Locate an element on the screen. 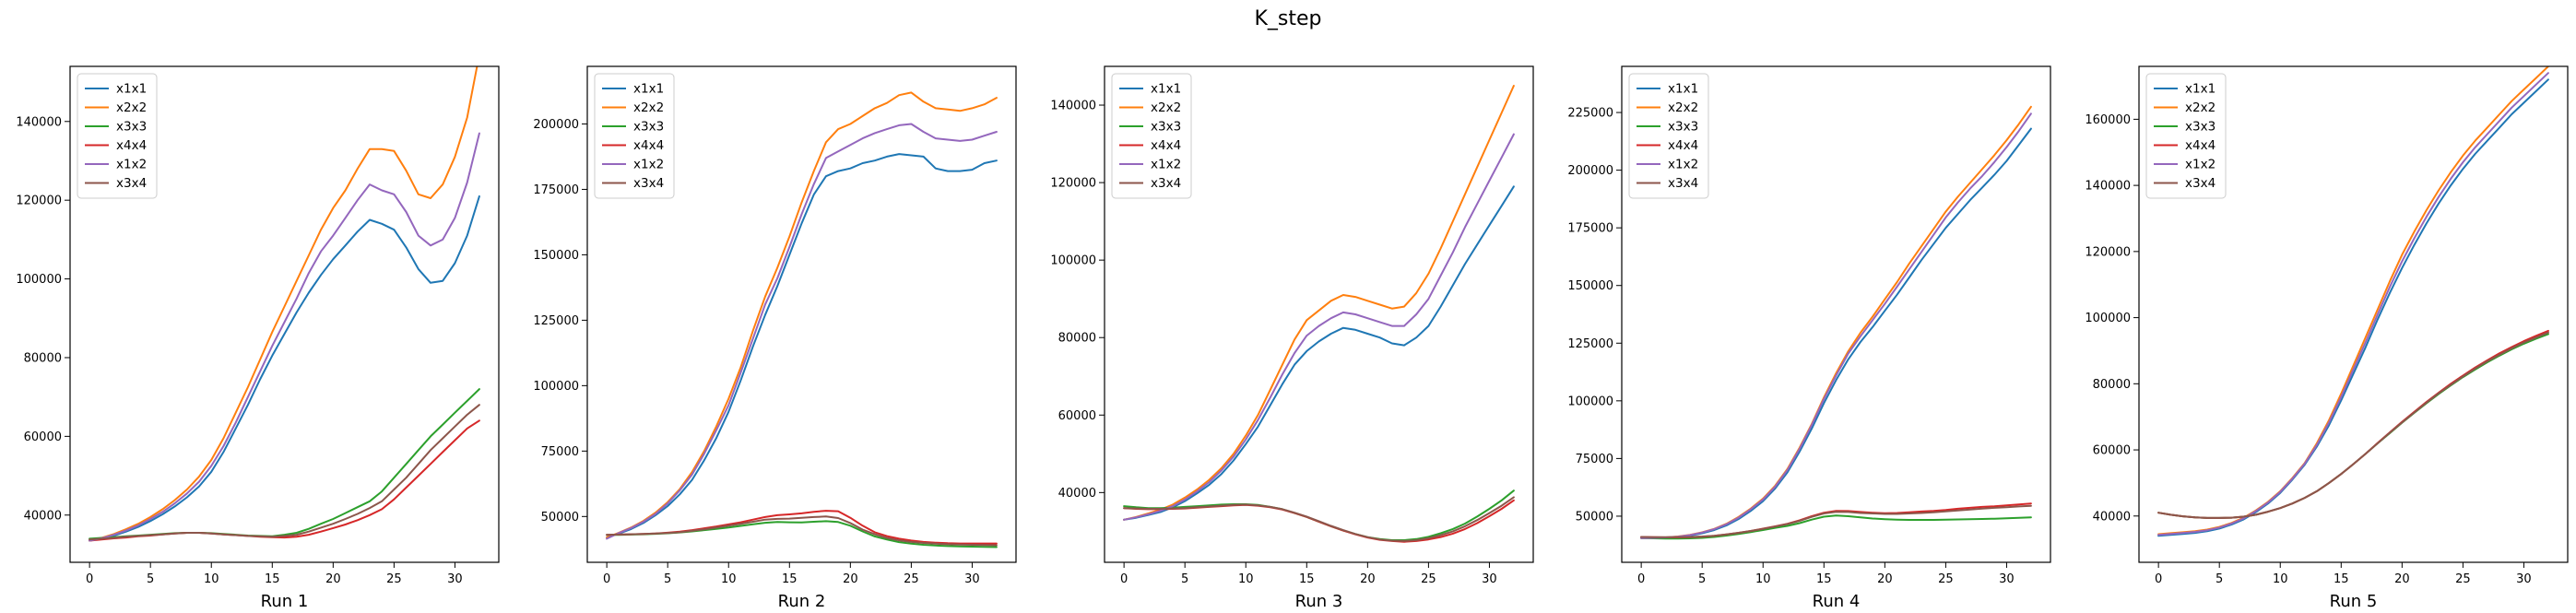 The image size is (2576, 613). y-tick-label: 50000 is located at coordinates (1594, 517).